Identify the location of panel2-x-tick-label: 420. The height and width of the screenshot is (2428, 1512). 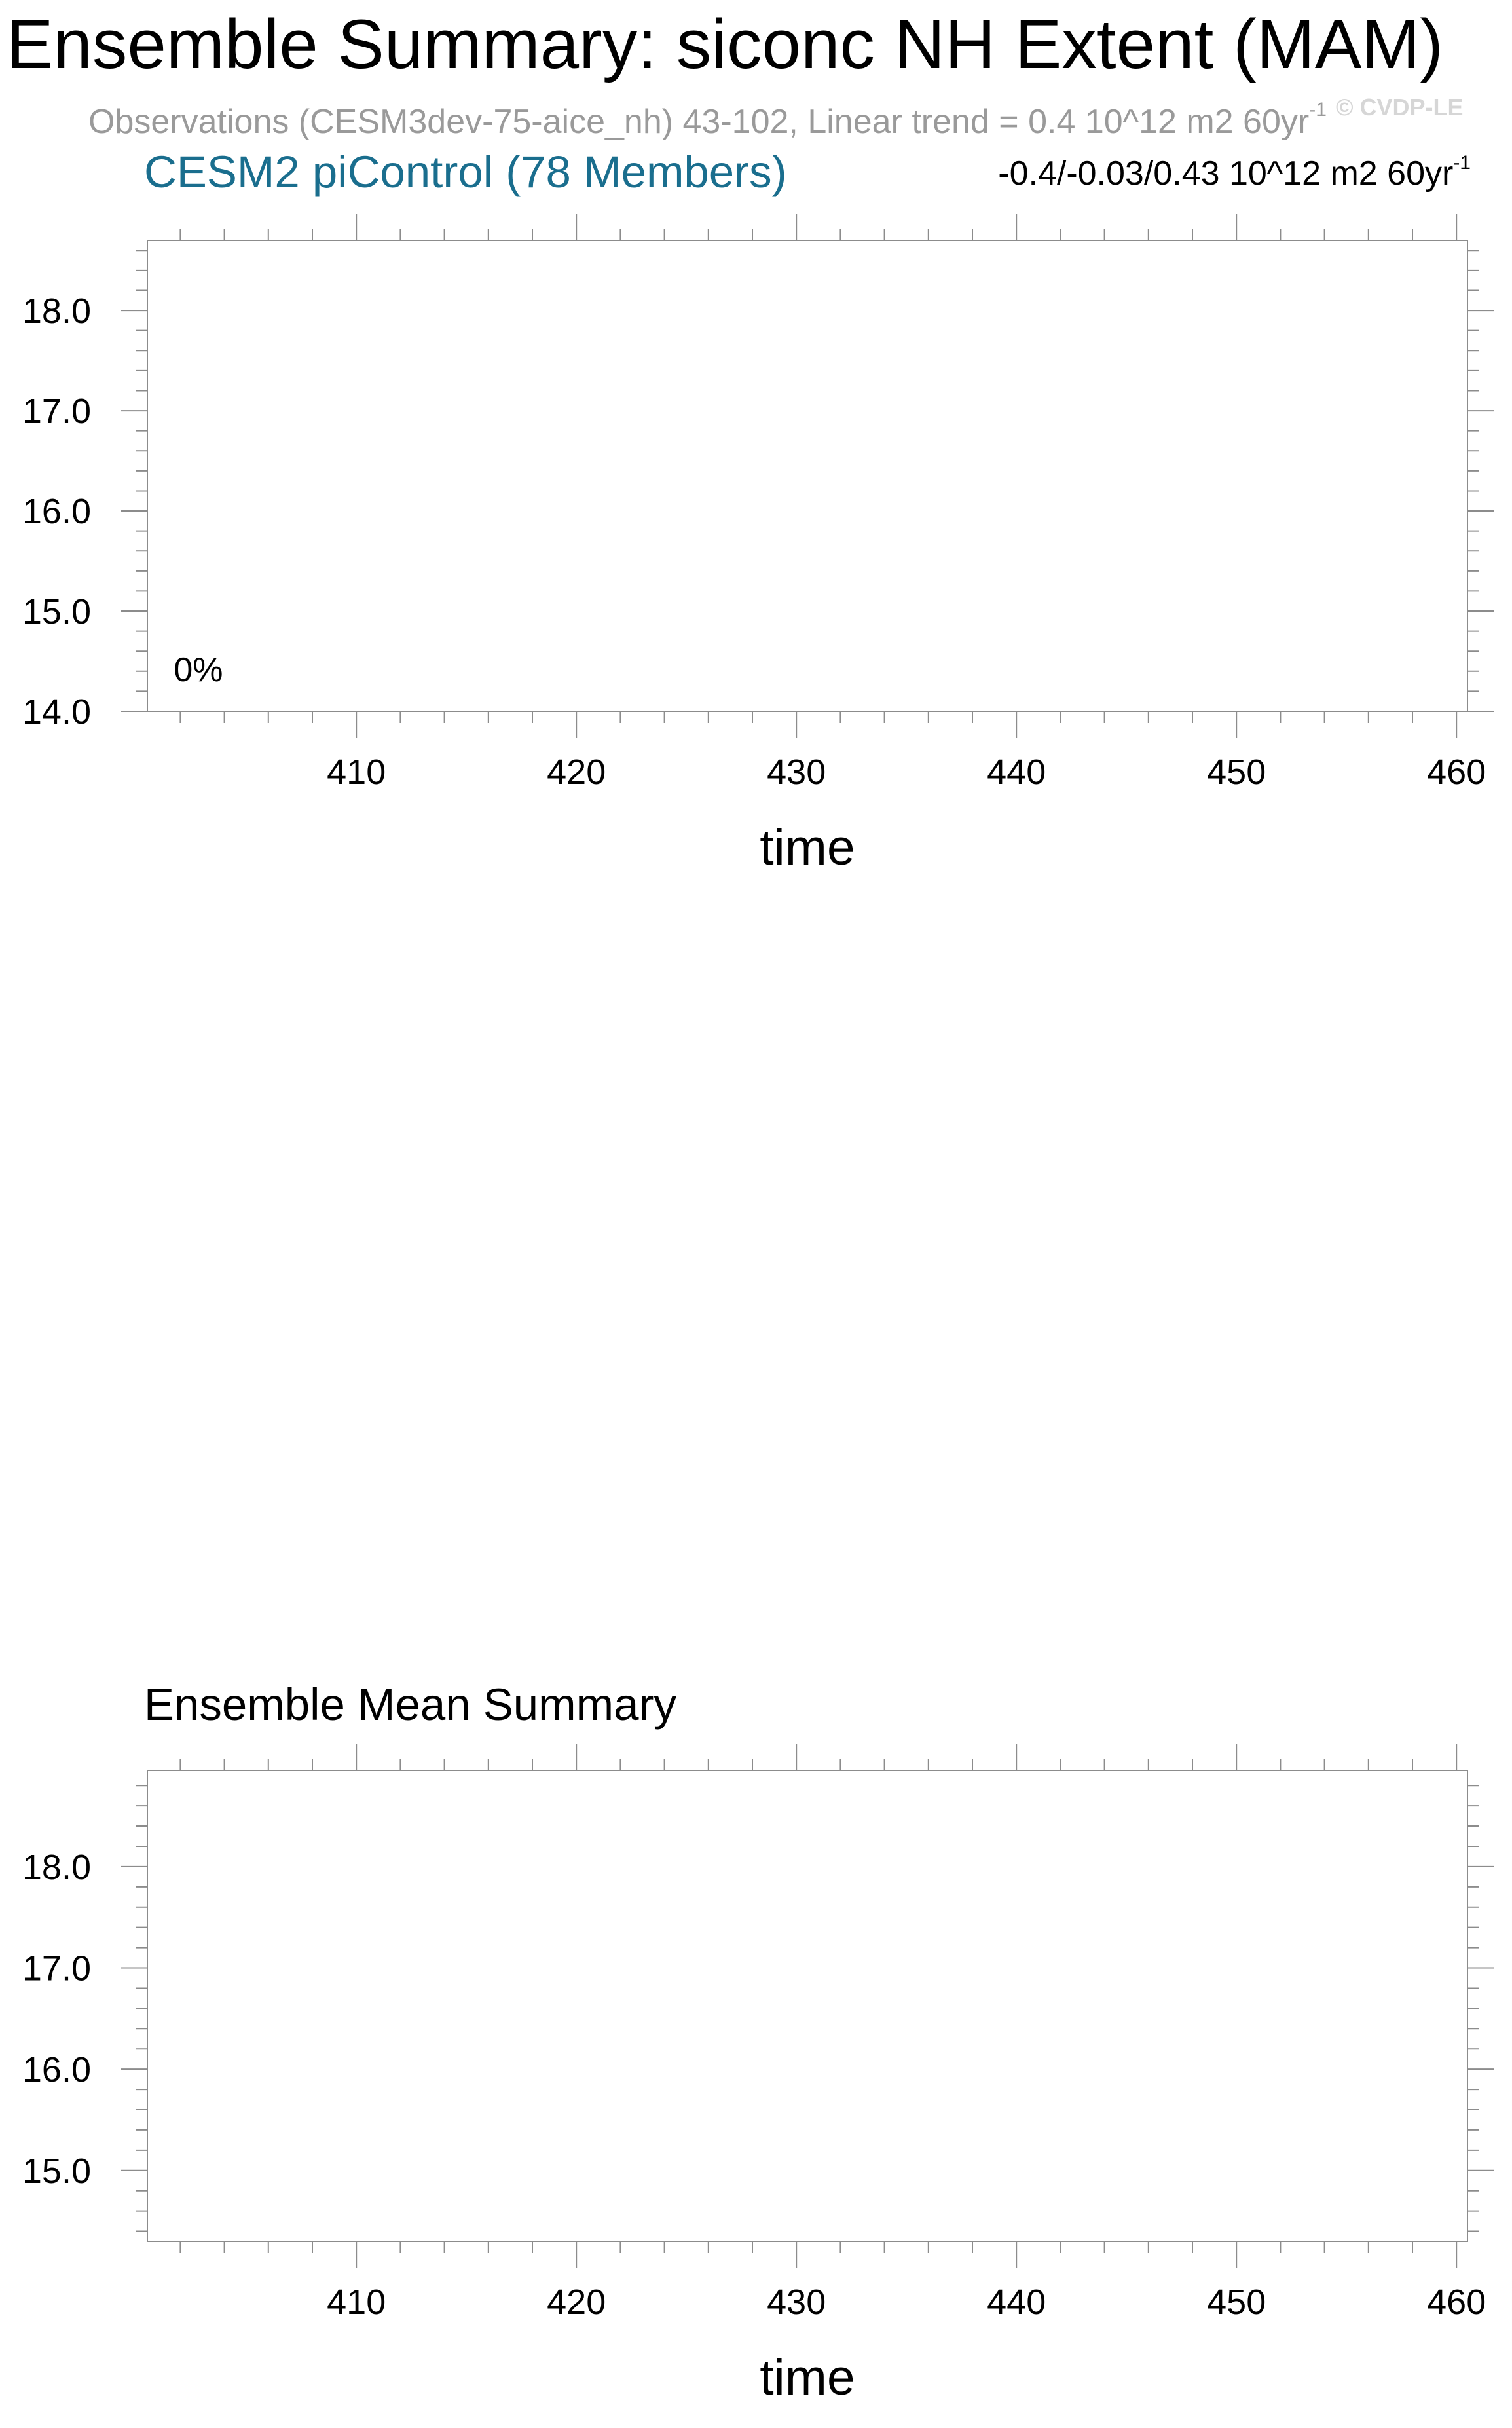
(576, 2302).